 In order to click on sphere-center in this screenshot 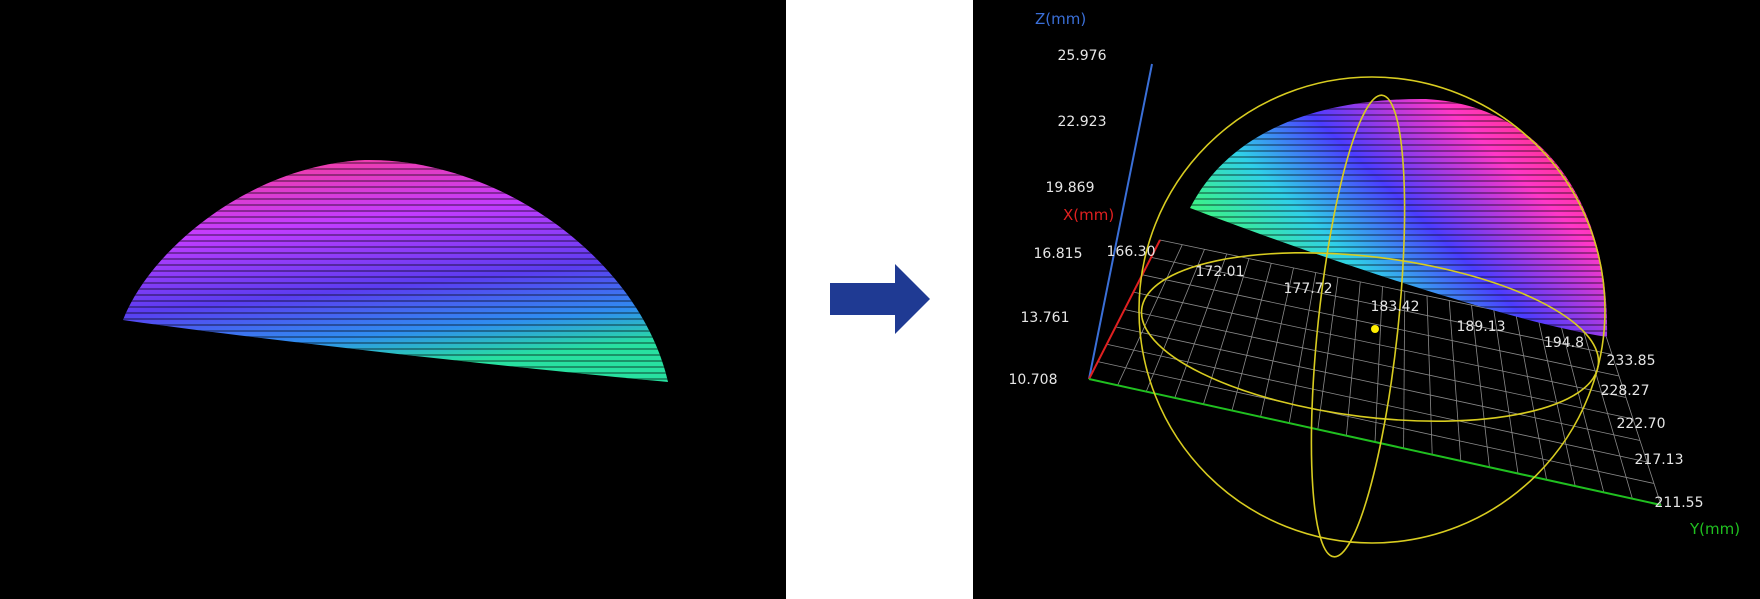, I will do `click(1375, 329)`.